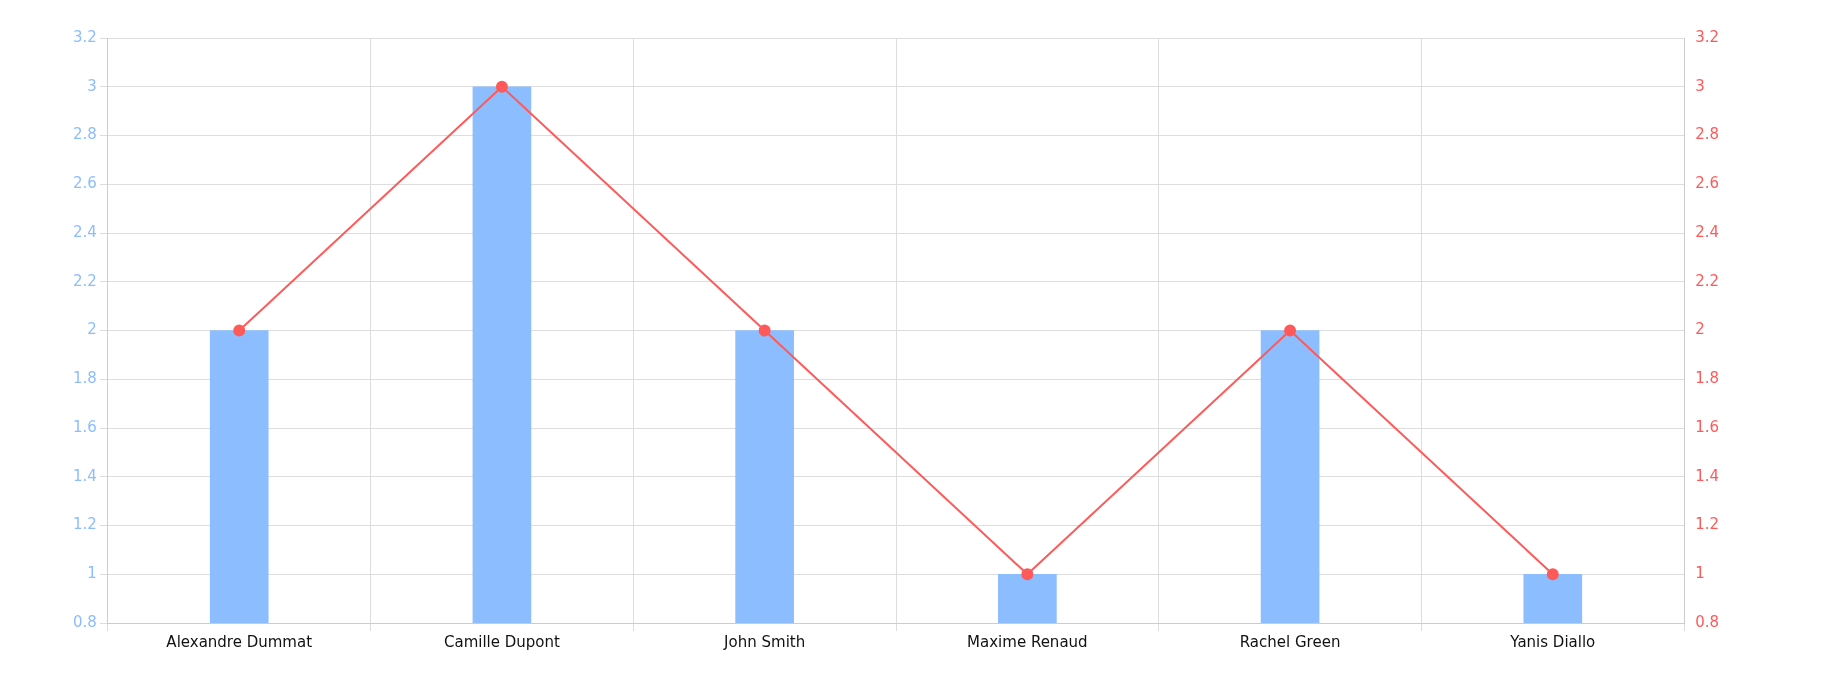  Describe the element at coordinates (1707, 134) in the screenshot. I see `y2-tick-label: 2.8` at that location.